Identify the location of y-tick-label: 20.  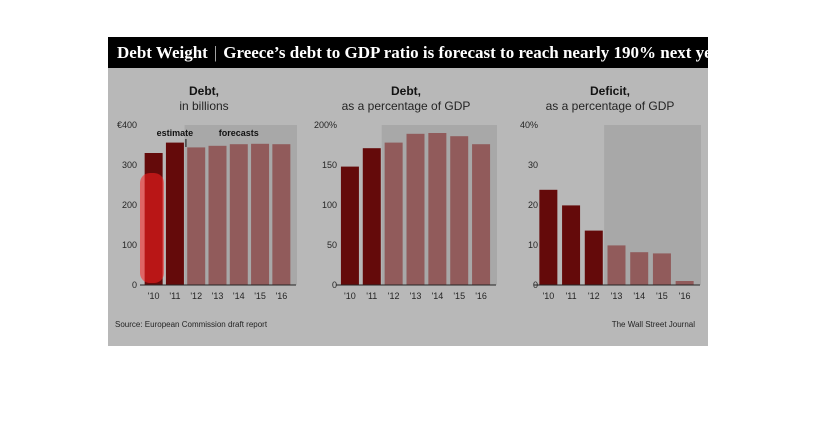
(533, 205).